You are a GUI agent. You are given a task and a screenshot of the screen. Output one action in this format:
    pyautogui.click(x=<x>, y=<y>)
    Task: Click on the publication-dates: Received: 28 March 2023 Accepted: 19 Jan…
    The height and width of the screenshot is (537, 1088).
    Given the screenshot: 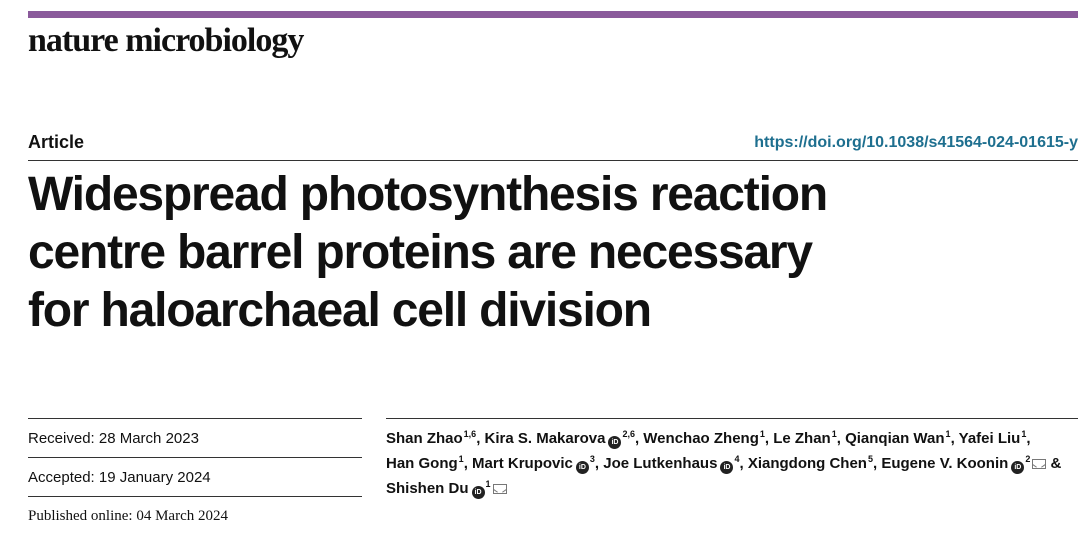 What is the action you would take?
    pyautogui.click(x=195, y=476)
    